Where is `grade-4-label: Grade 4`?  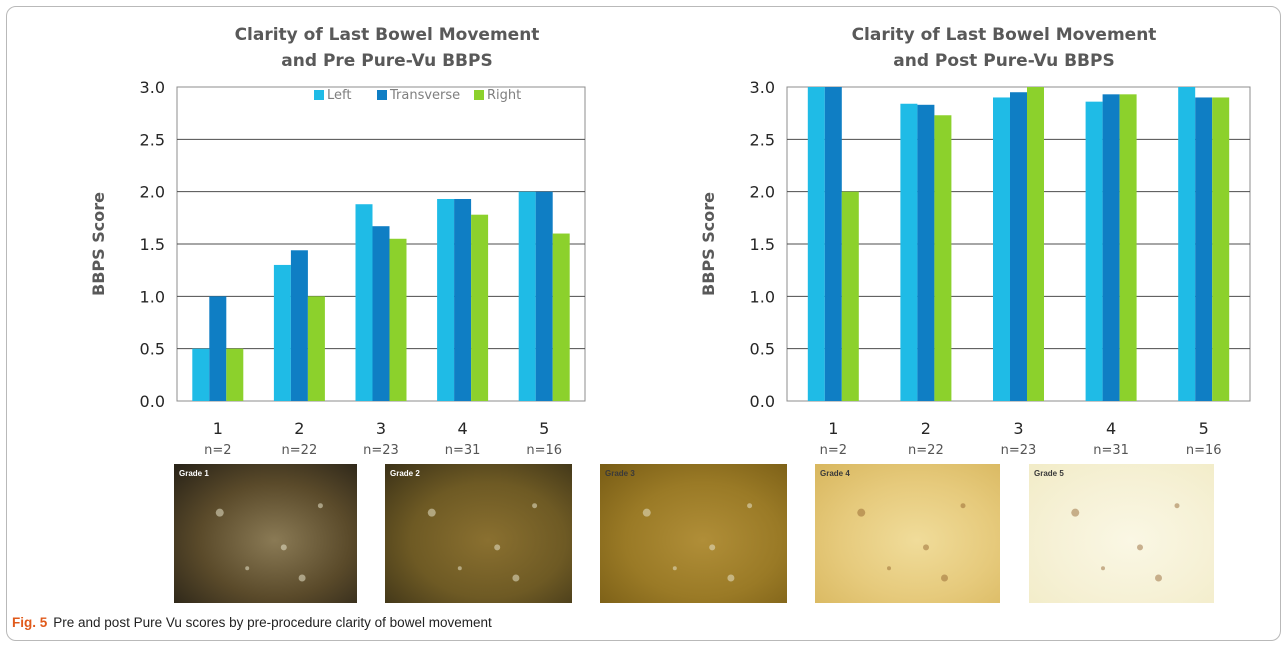
grade-4-label: Grade 4 is located at coordinates (835, 473).